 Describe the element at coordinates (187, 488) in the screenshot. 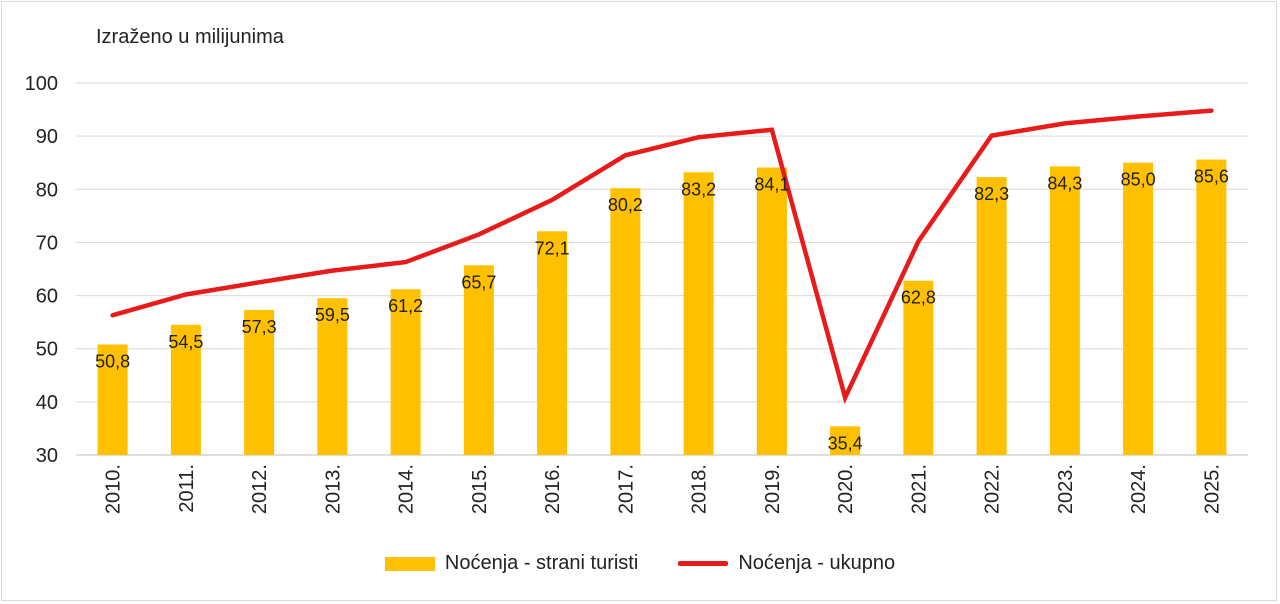

I see `x-tick-label: 2011.` at that location.